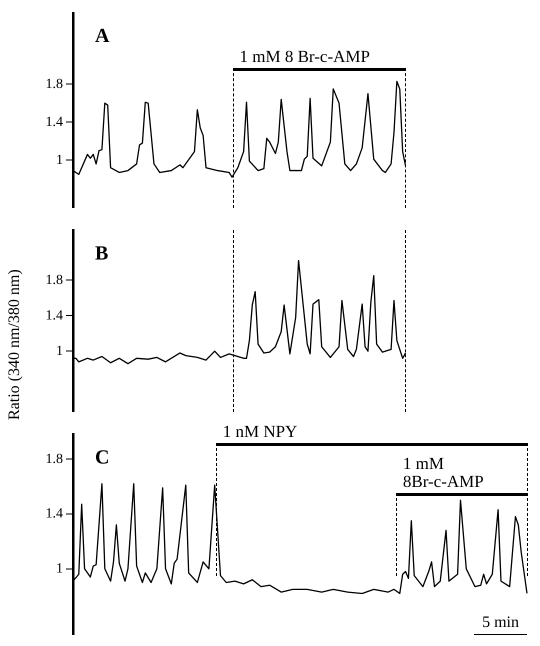 The height and width of the screenshot is (646, 540). What do you see at coordinates (443, 473) in the screenshot?
I see `annotation: 1 mM 8Br-c-AMP` at bounding box center [443, 473].